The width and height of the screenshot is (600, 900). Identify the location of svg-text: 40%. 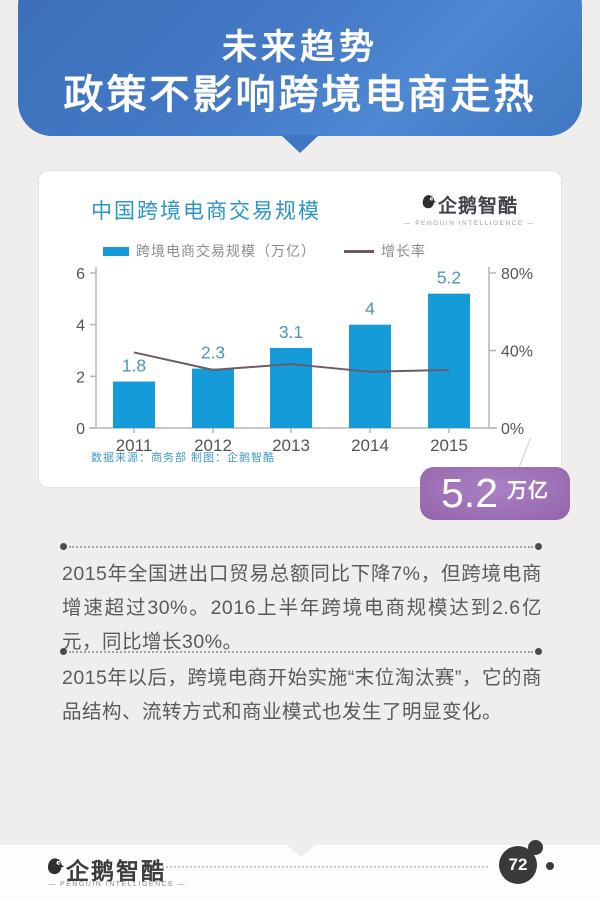
(517, 352).